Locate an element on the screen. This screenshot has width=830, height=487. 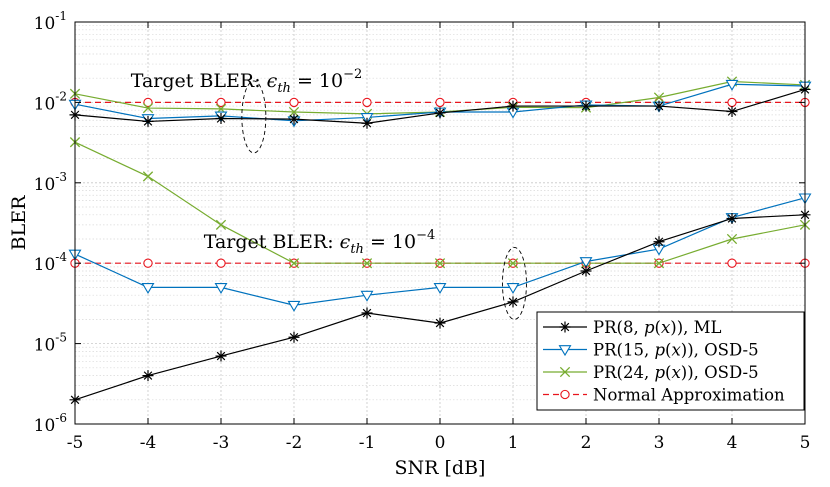
x-tick-label: 4 is located at coordinates (732, 443).